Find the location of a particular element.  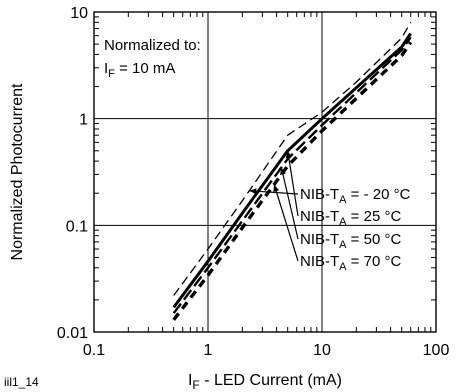

x-tick-label: 100 is located at coordinates (436, 350).